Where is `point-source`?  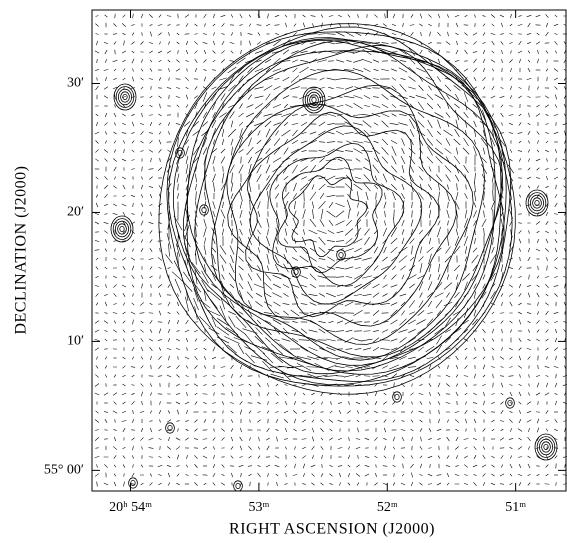 point-source is located at coordinates (546, 447).